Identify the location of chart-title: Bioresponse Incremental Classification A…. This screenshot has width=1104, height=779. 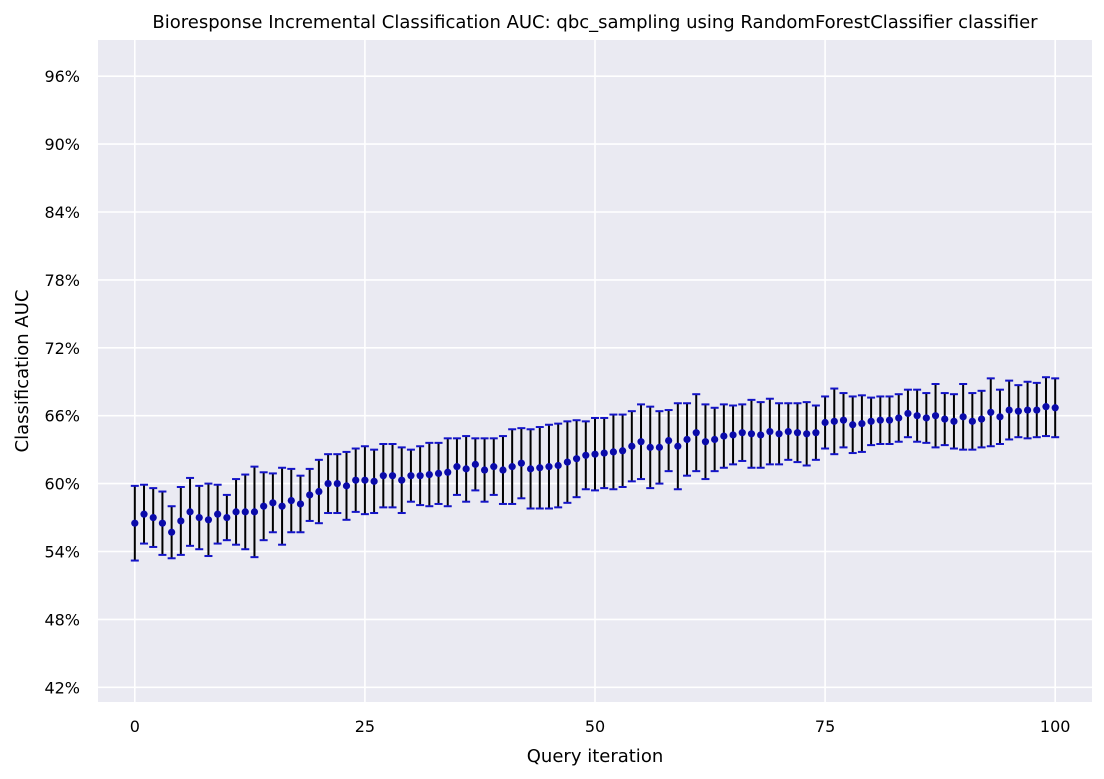
(595, 22).